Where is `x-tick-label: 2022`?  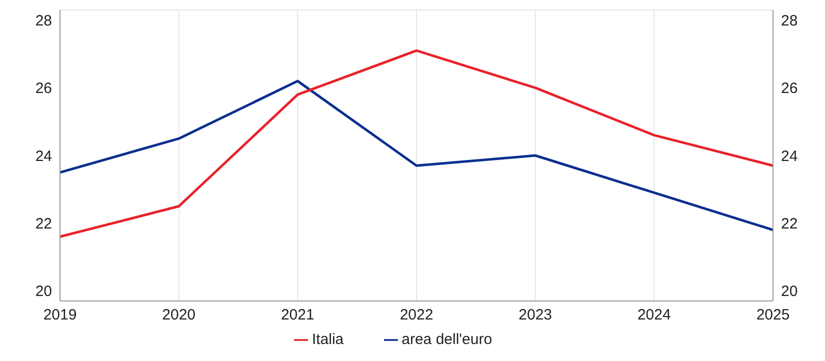
x-tick-label: 2022 is located at coordinates (417, 315).